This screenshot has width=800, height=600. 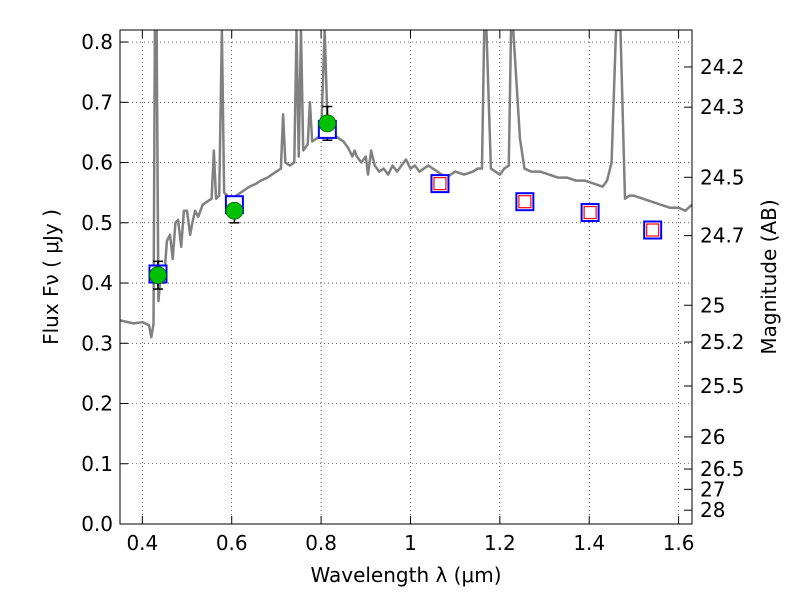 I want to click on x-tick-label: 1.2, so click(x=500, y=543).